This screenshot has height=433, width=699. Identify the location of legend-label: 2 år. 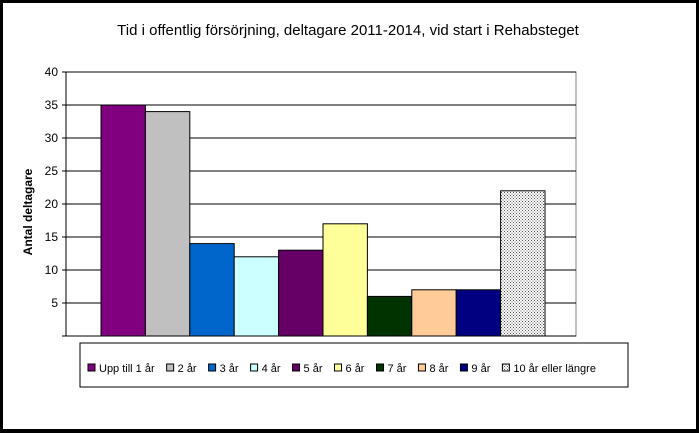
(187, 369).